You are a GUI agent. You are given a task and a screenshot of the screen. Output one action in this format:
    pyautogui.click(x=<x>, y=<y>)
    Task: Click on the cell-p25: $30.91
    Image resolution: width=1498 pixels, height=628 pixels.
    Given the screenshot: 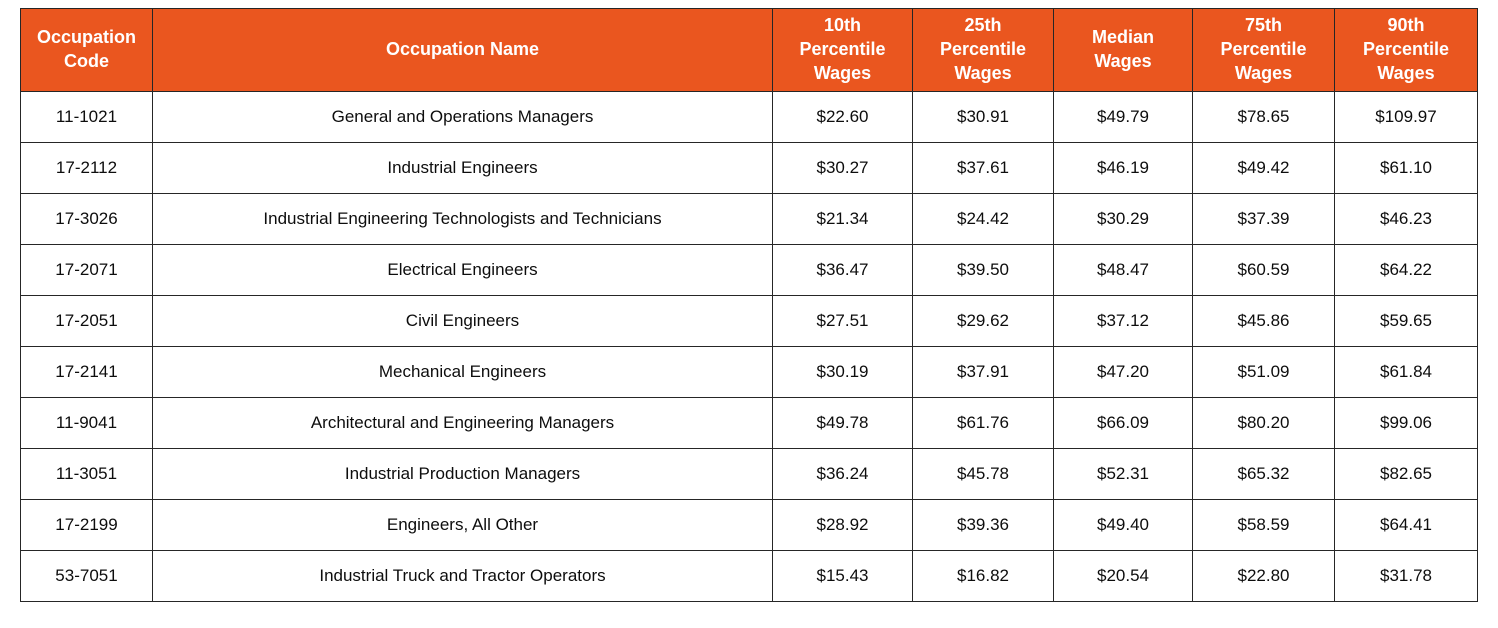 What is the action you would take?
    pyautogui.click(x=983, y=117)
    